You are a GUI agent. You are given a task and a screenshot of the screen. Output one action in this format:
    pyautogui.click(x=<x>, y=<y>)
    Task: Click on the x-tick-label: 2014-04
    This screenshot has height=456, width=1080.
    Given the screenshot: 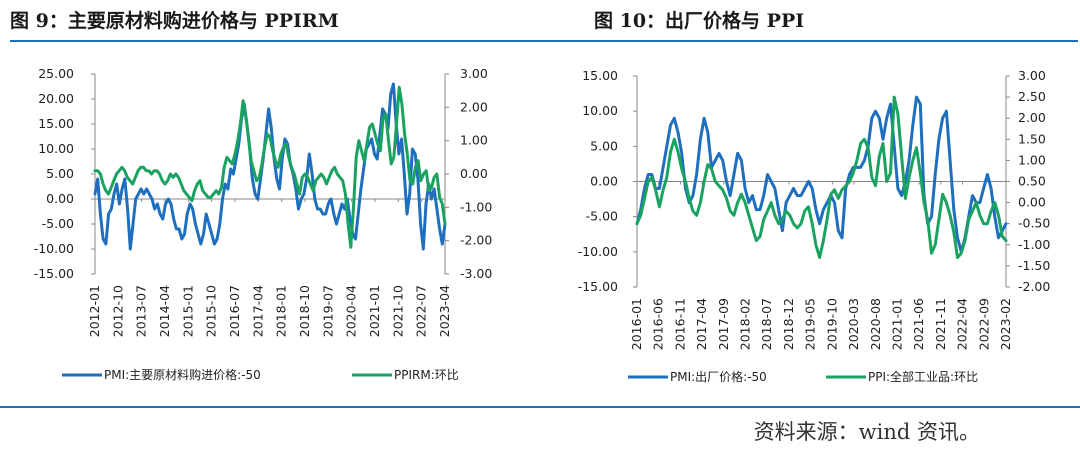 What is the action you would take?
    pyautogui.click(x=164, y=311)
    